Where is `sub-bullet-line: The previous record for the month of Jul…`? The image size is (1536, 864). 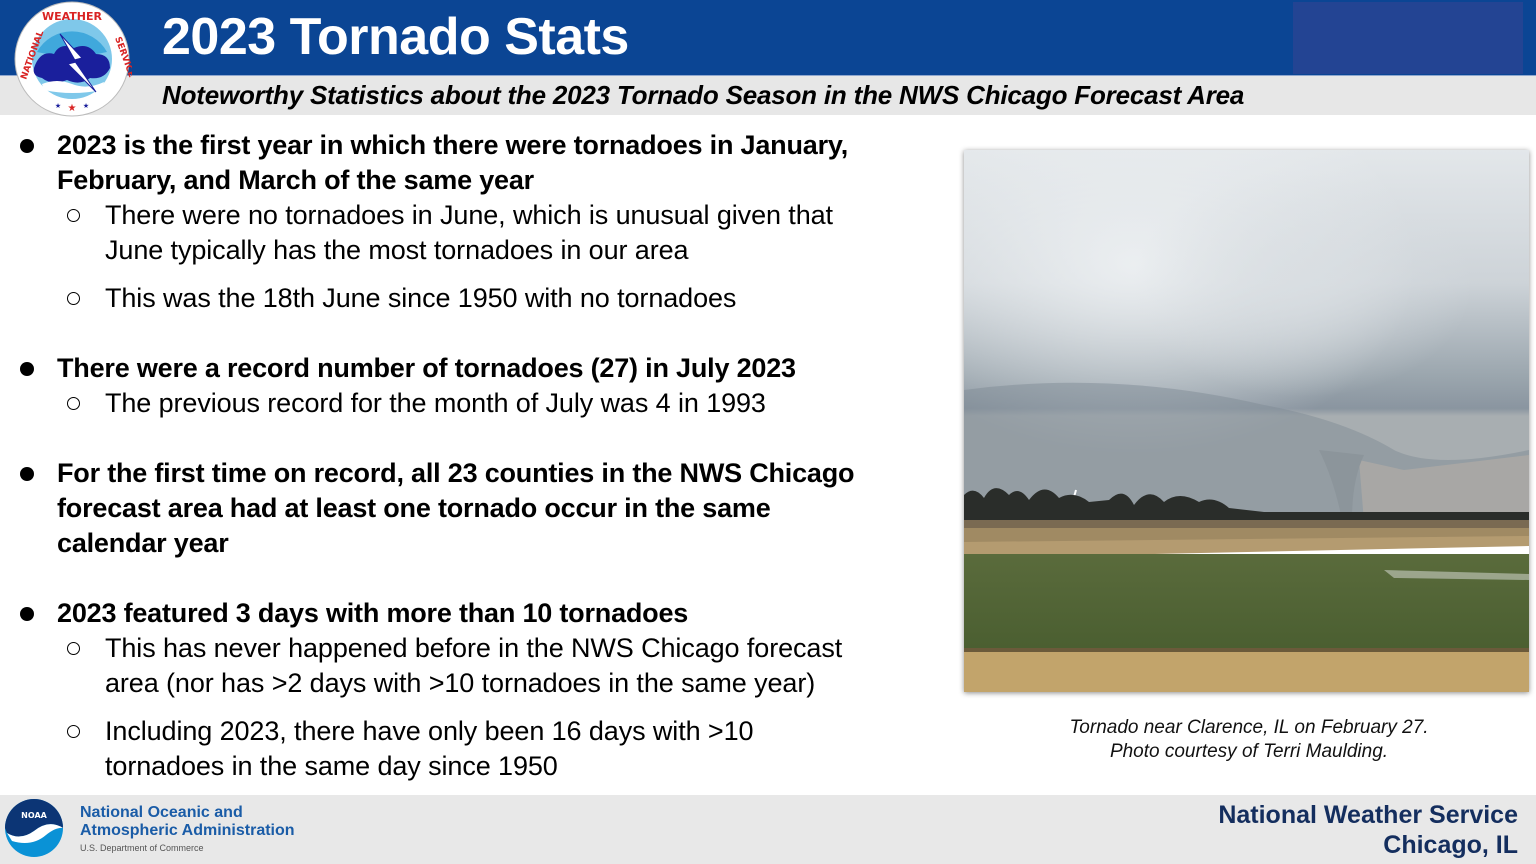 sub-bullet-line: The previous record for the month of Jul… is located at coordinates (435, 403).